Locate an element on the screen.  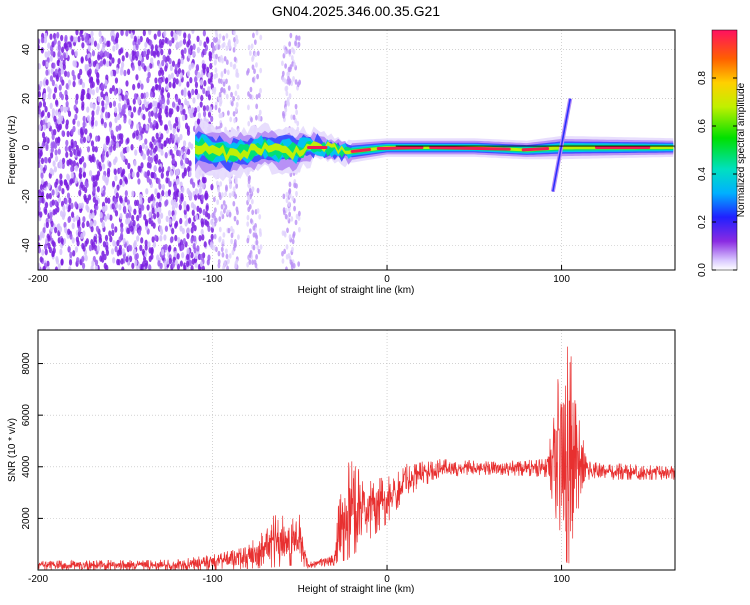
spectrogram-y-ticks: -40 -20 0 20 40 is located at coordinates (32, 148).